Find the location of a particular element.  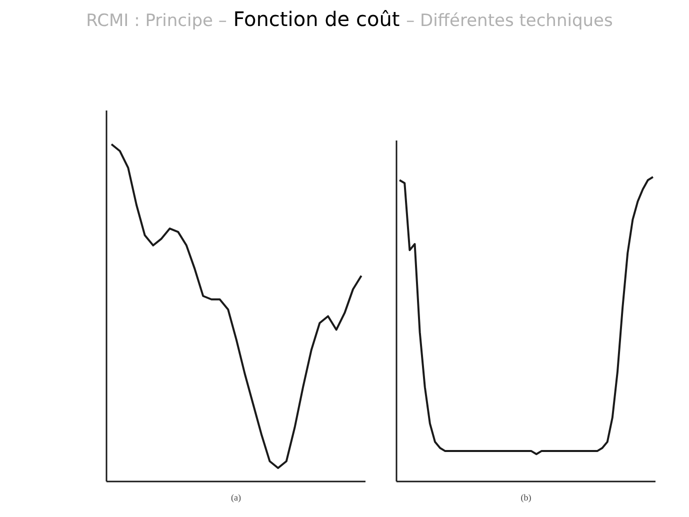

x-axis-title: (b) is located at coordinates (526, 497).